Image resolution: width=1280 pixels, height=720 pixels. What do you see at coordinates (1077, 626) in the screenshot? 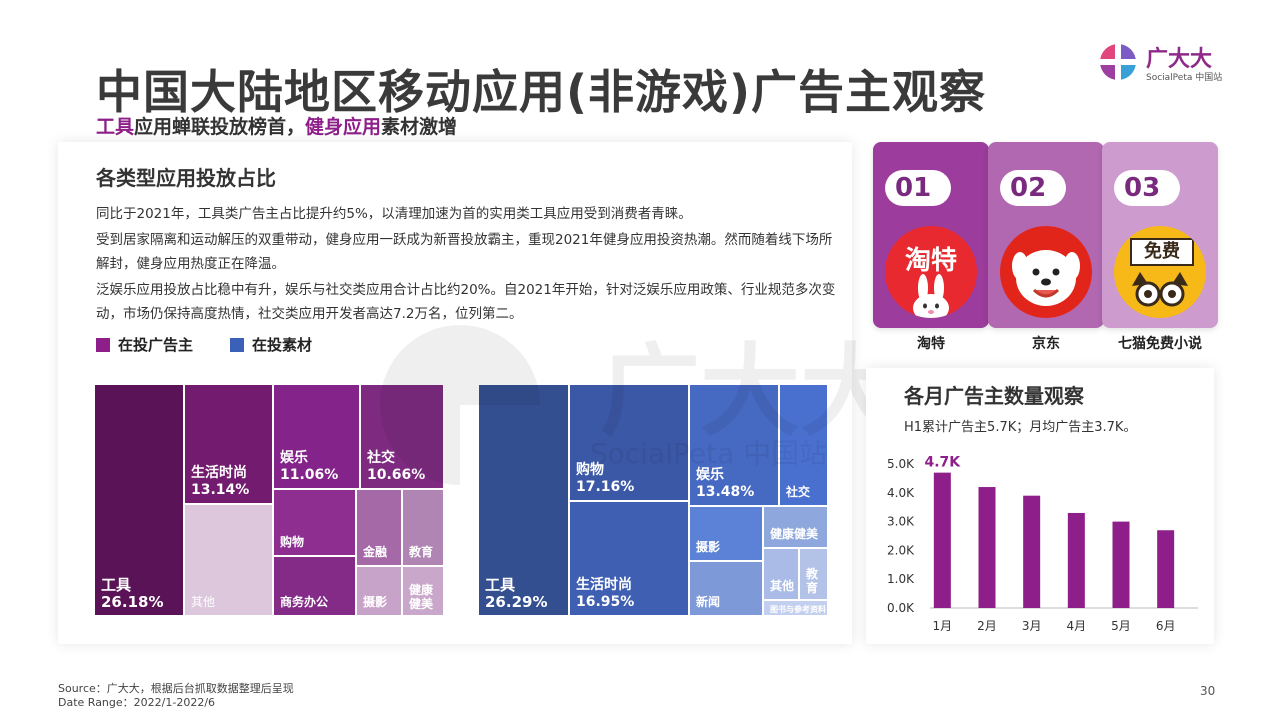
I see `x-tick-label: 4月` at bounding box center [1077, 626].